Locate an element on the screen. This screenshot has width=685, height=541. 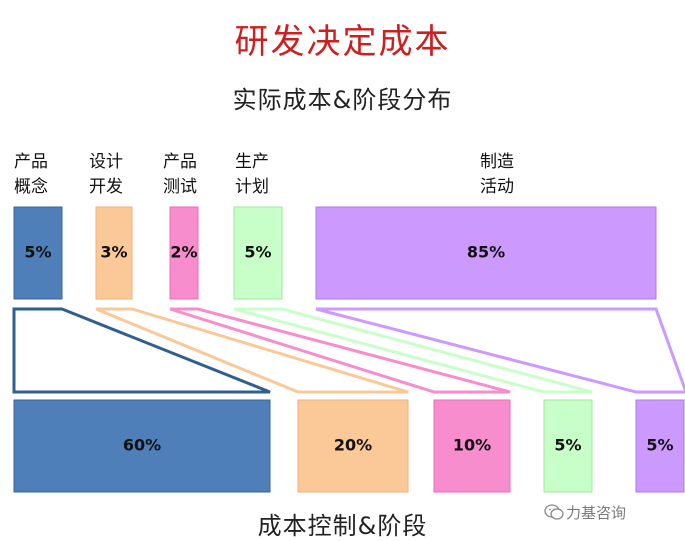
actual-box-concept is located at coordinates (38, 253).